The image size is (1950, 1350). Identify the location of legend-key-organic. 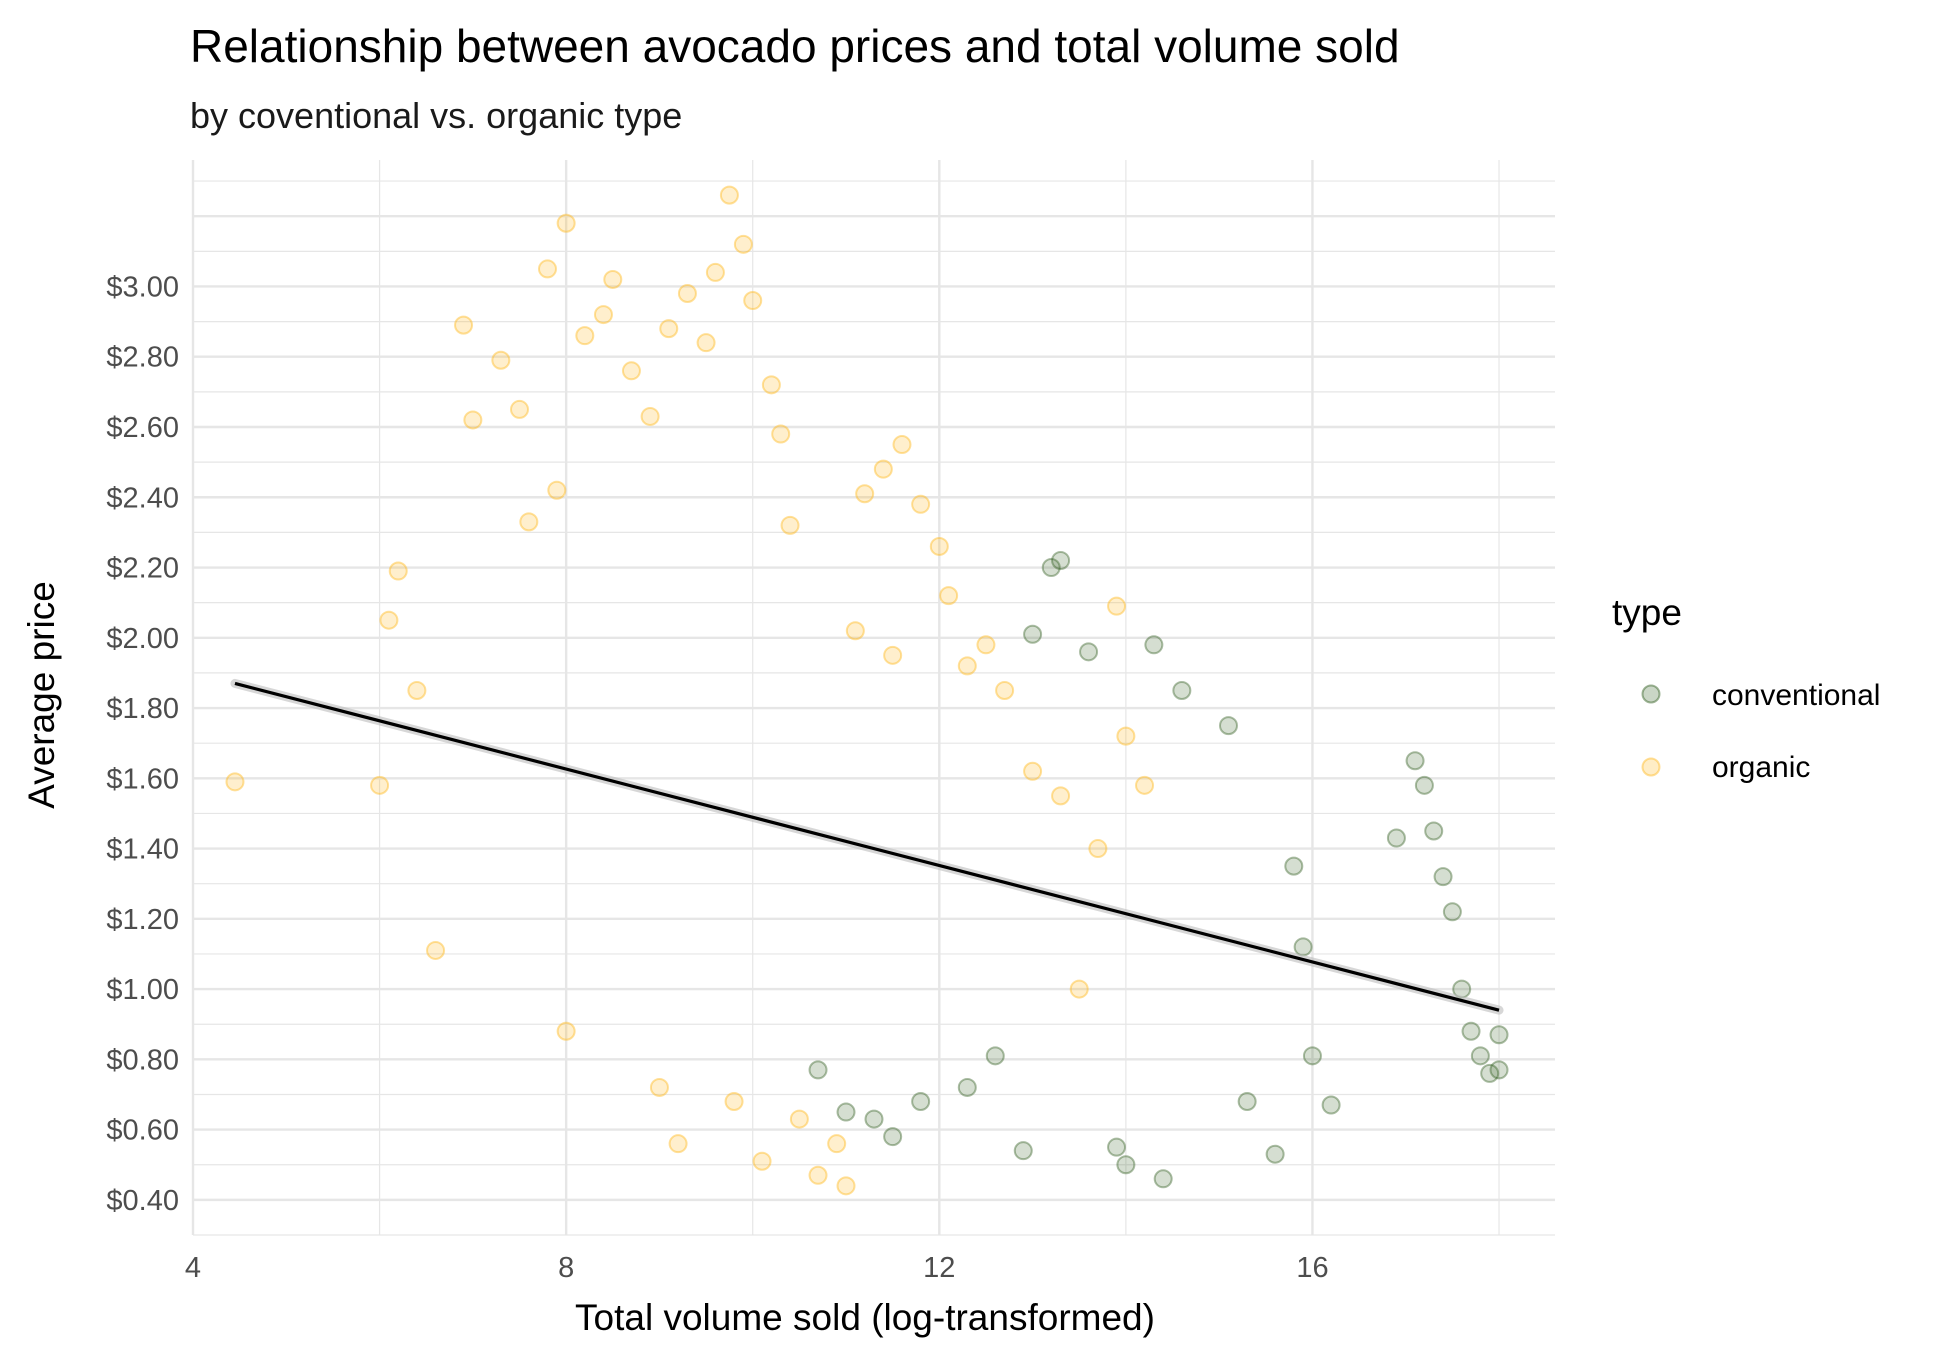
(1651, 767).